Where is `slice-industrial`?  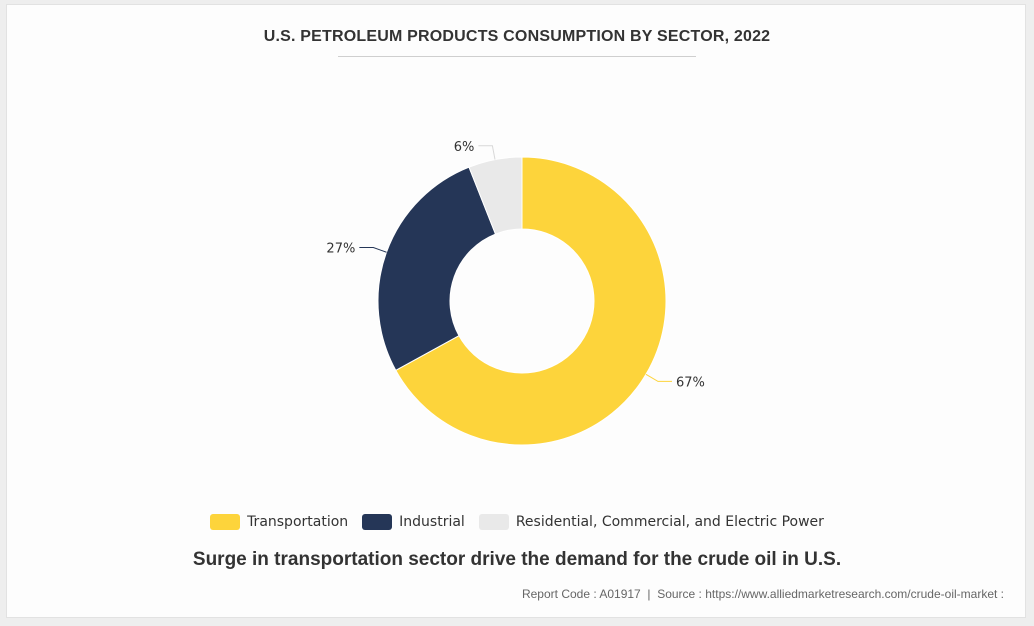 slice-industrial is located at coordinates (437, 269).